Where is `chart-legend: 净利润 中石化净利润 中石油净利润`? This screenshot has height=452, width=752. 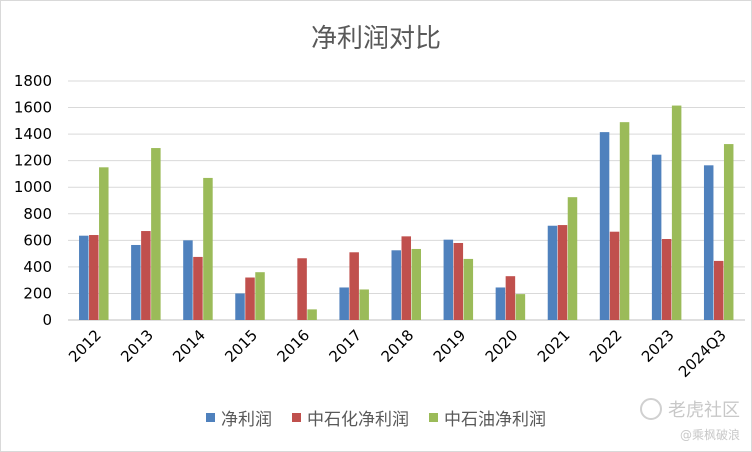
chart-legend: 净利润 中石化净利润 中石油净利润 is located at coordinates (376, 417).